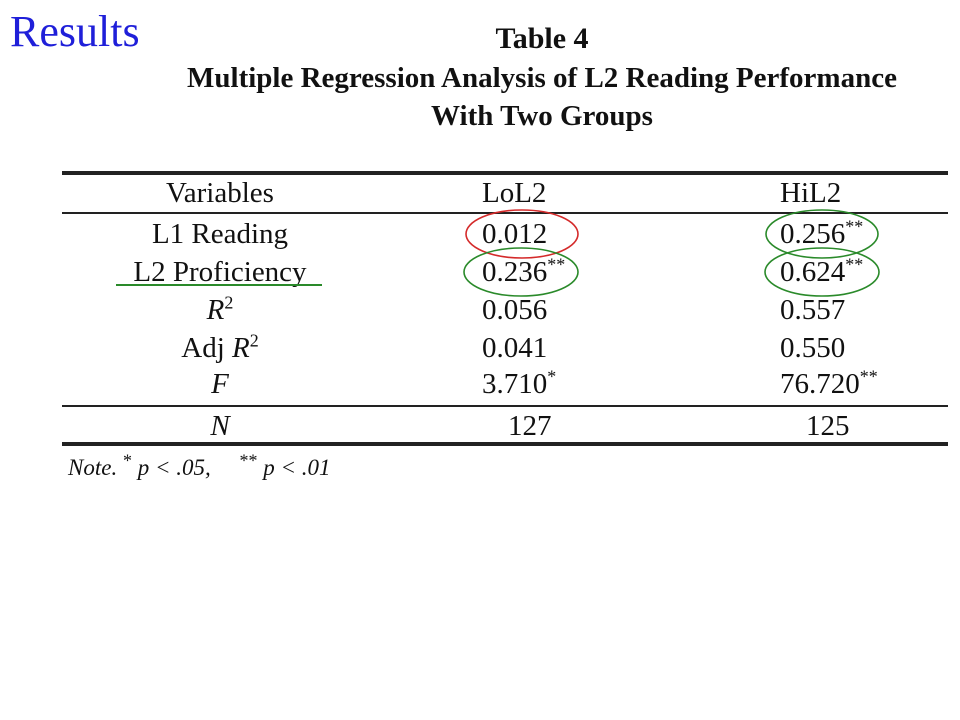 This screenshot has height=720, width=960. I want to click on table-note: Note. * p < .05, ** p < .01, so click(199, 465).